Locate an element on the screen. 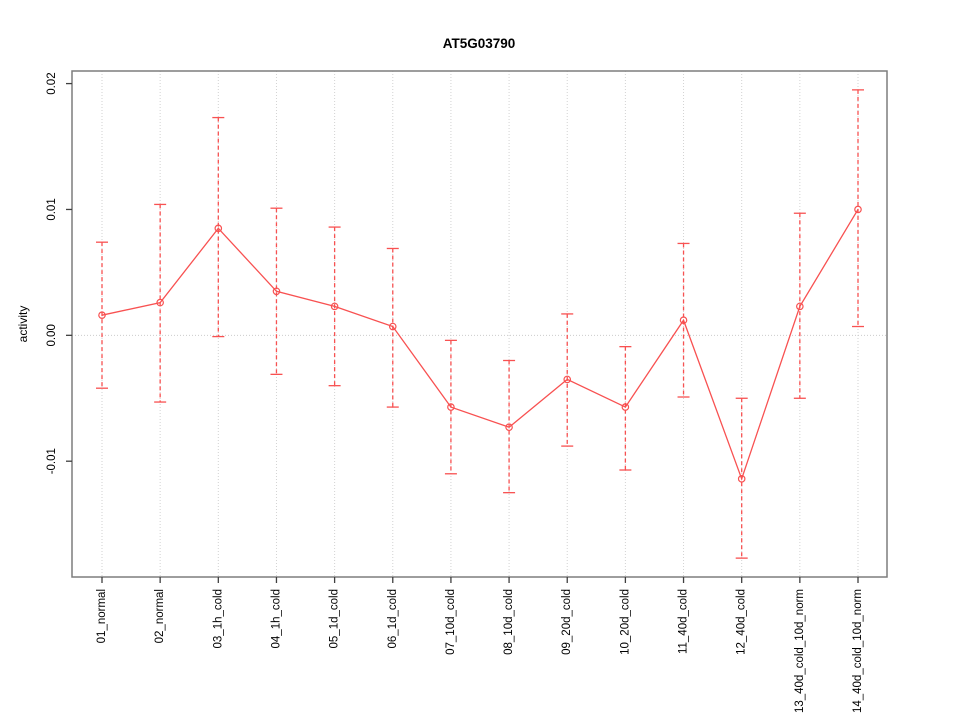 Image resolution: width=960 pixels, height=720 pixels. x-tick-label: 06_1d_cold is located at coordinates (393, 618).